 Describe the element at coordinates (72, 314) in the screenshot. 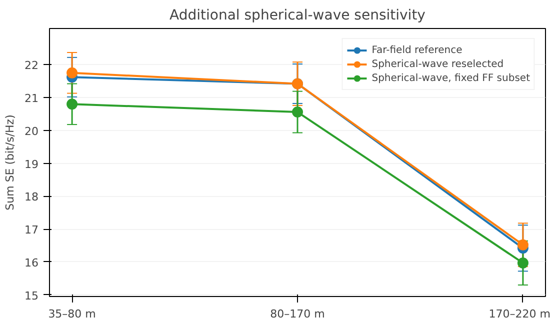

I see `x-tick-label: 35–80 m` at that location.